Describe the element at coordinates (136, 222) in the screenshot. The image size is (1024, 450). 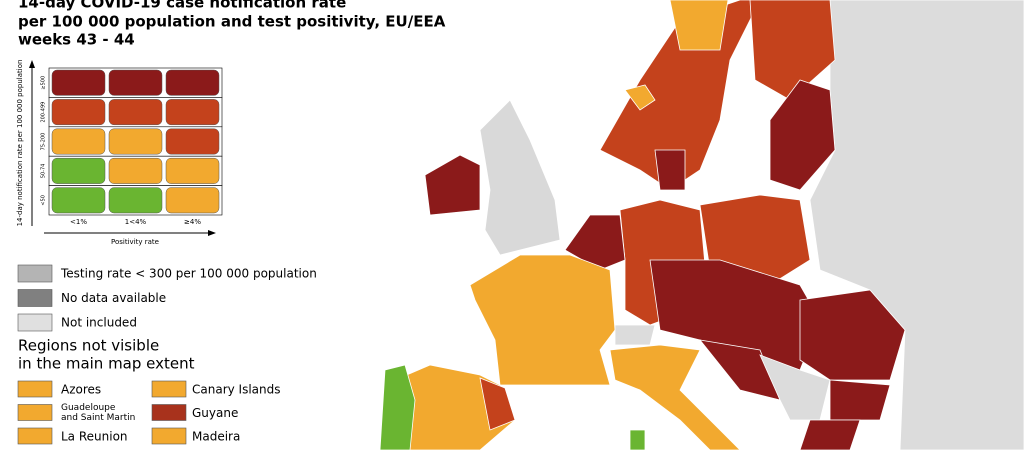
I see `matrix-column-label: 1<4%` at that location.